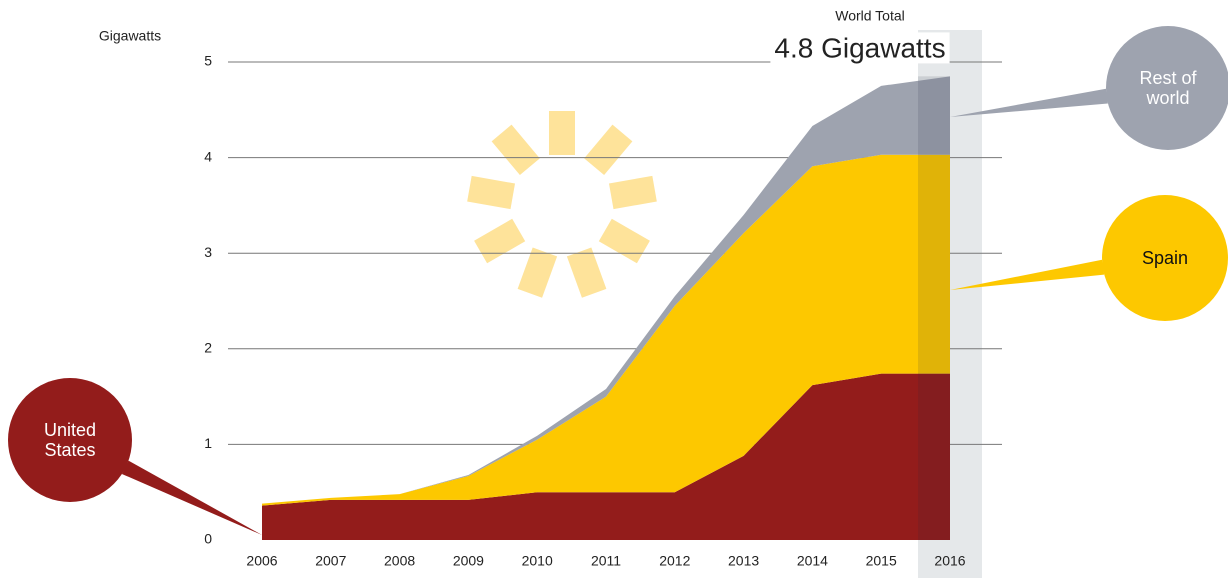 This screenshot has width=1228, height=578. I want to click on legend-label: Spain, so click(1164, 258).